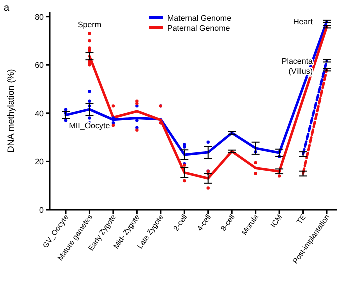 This screenshot has width=349, height=284. What do you see at coordinates (40, 113) in the screenshot?
I see `y-tick-label: 40` at bounding box center [40, 113].